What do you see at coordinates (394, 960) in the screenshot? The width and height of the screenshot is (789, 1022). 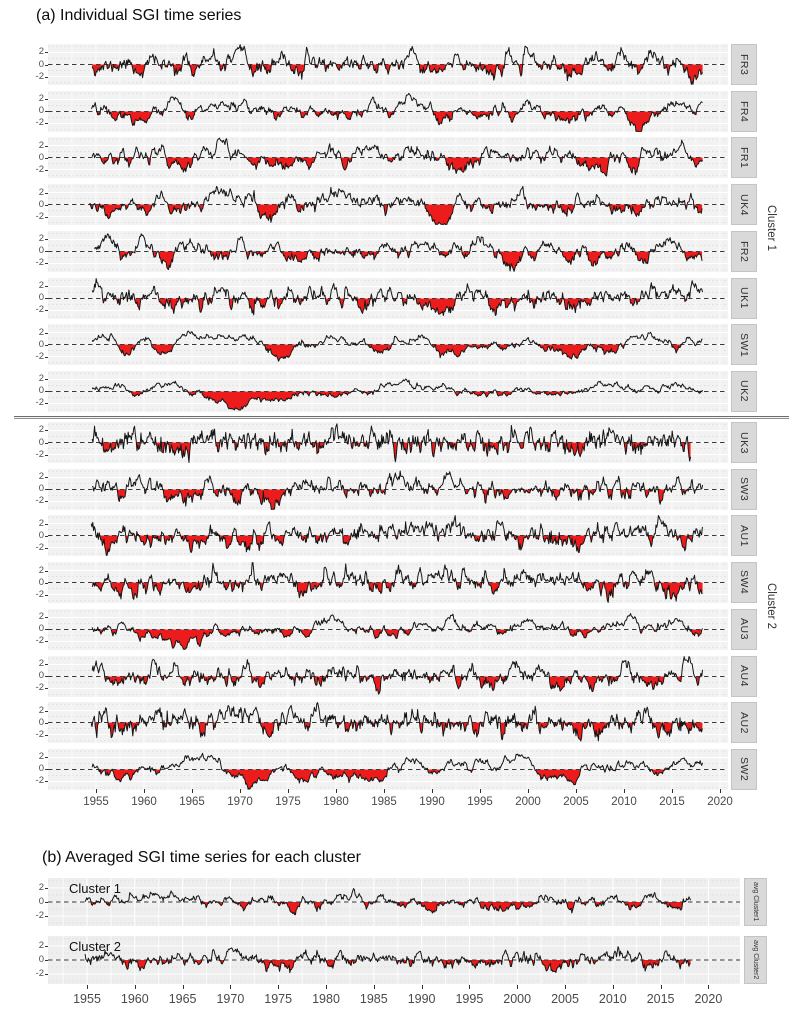 I see `series-canvas-avg-cluster2` at bounding box center [394, 960].